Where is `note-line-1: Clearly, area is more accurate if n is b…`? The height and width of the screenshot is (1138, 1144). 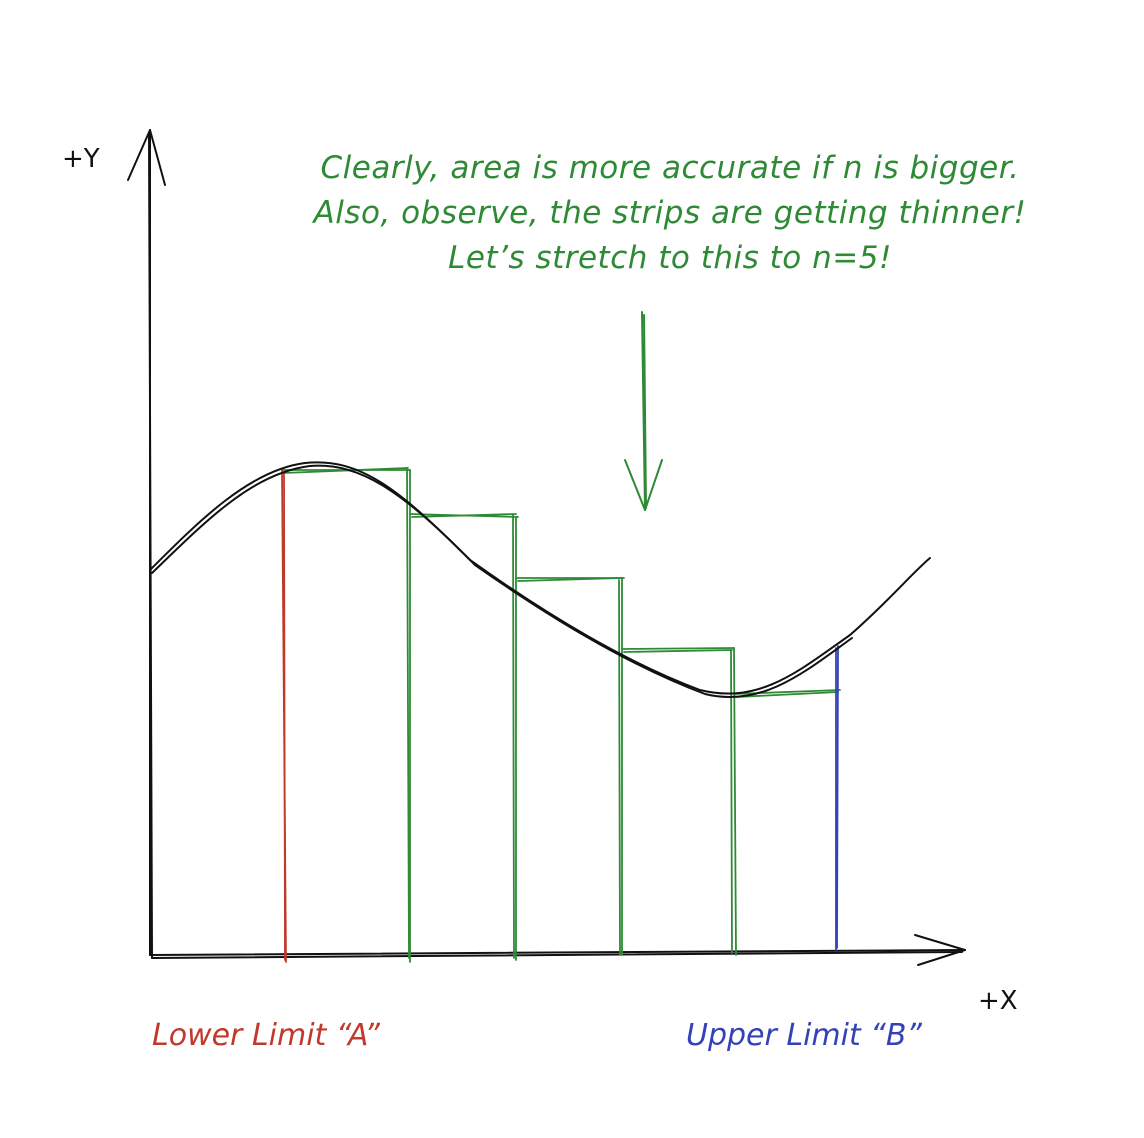 note-line-1: Clearly, area is more accurate if n is b… is located at coordinates (670, 168).